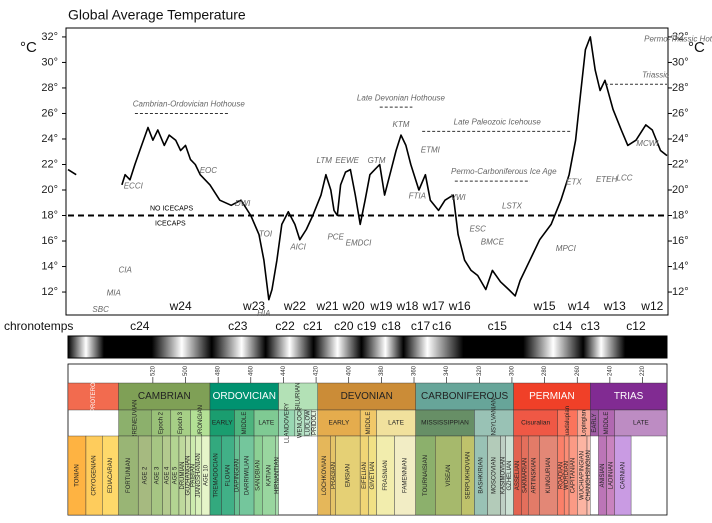 The height and width of the screenshot is (523, 712). What do you see at coordinates (189, 104) in the screenshot?
I see `annotation: Cambrian-Ordovician Hothouse` at bounding box center [189, 104].